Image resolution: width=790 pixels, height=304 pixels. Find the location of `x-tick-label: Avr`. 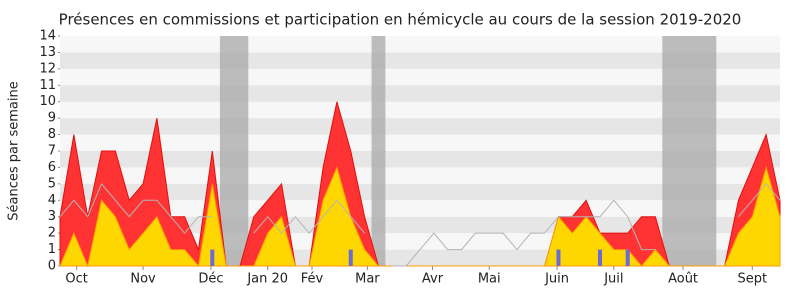

x-tick-label: Avr is located at coordinates (433, 279).